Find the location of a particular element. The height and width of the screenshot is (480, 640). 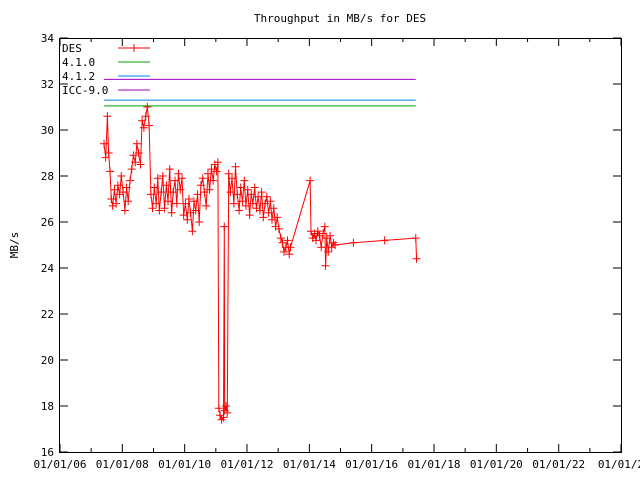

x-tick-label: 01/01/2 is located at coordinates (619, 464).